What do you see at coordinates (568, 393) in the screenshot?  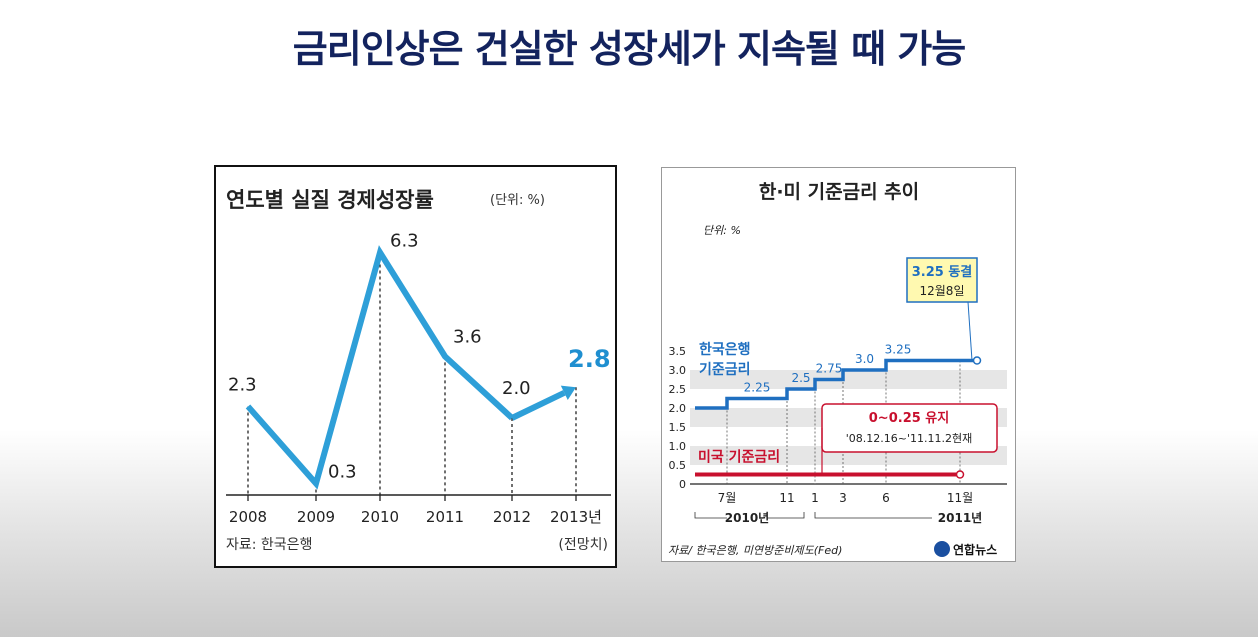 I see `growth-forecast-arrowhead` at bounding box center [568, 393].